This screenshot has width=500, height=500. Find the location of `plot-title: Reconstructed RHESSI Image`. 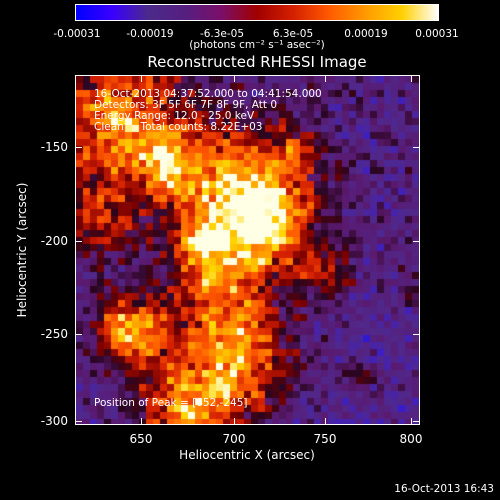

plot-title: Reconstructed RHESSI Image is located at coordinates (257, 62).